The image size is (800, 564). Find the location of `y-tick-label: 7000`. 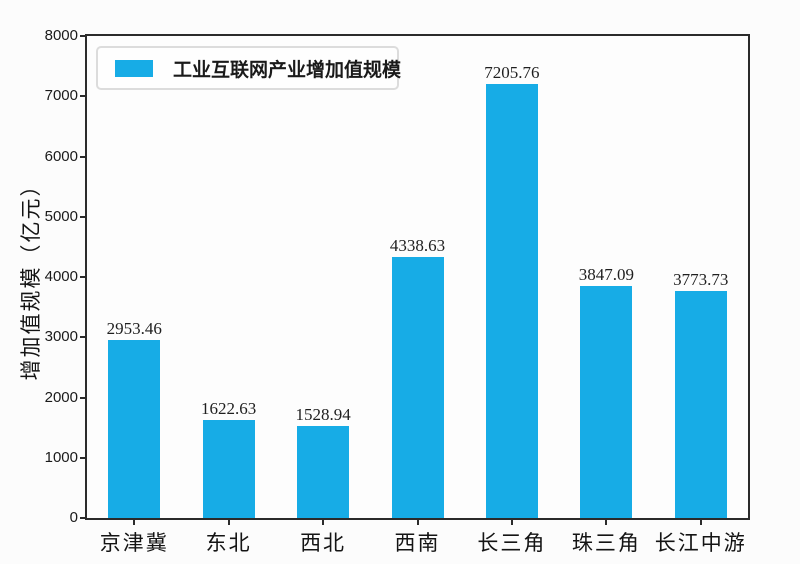

y-tick-label: 7000 is located at coordinates (61, 96).